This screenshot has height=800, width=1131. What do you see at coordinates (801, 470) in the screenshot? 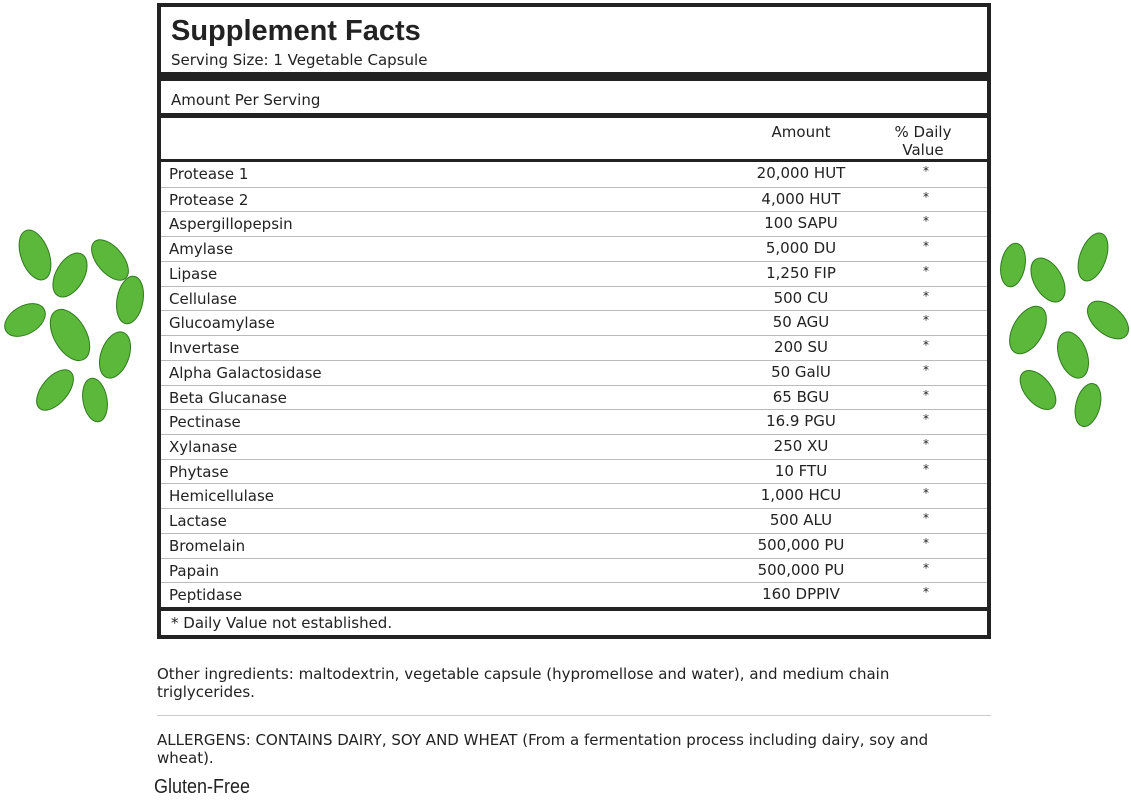
I see `ingredient-amount: 10 FTU` at bounding box center [801, 470].